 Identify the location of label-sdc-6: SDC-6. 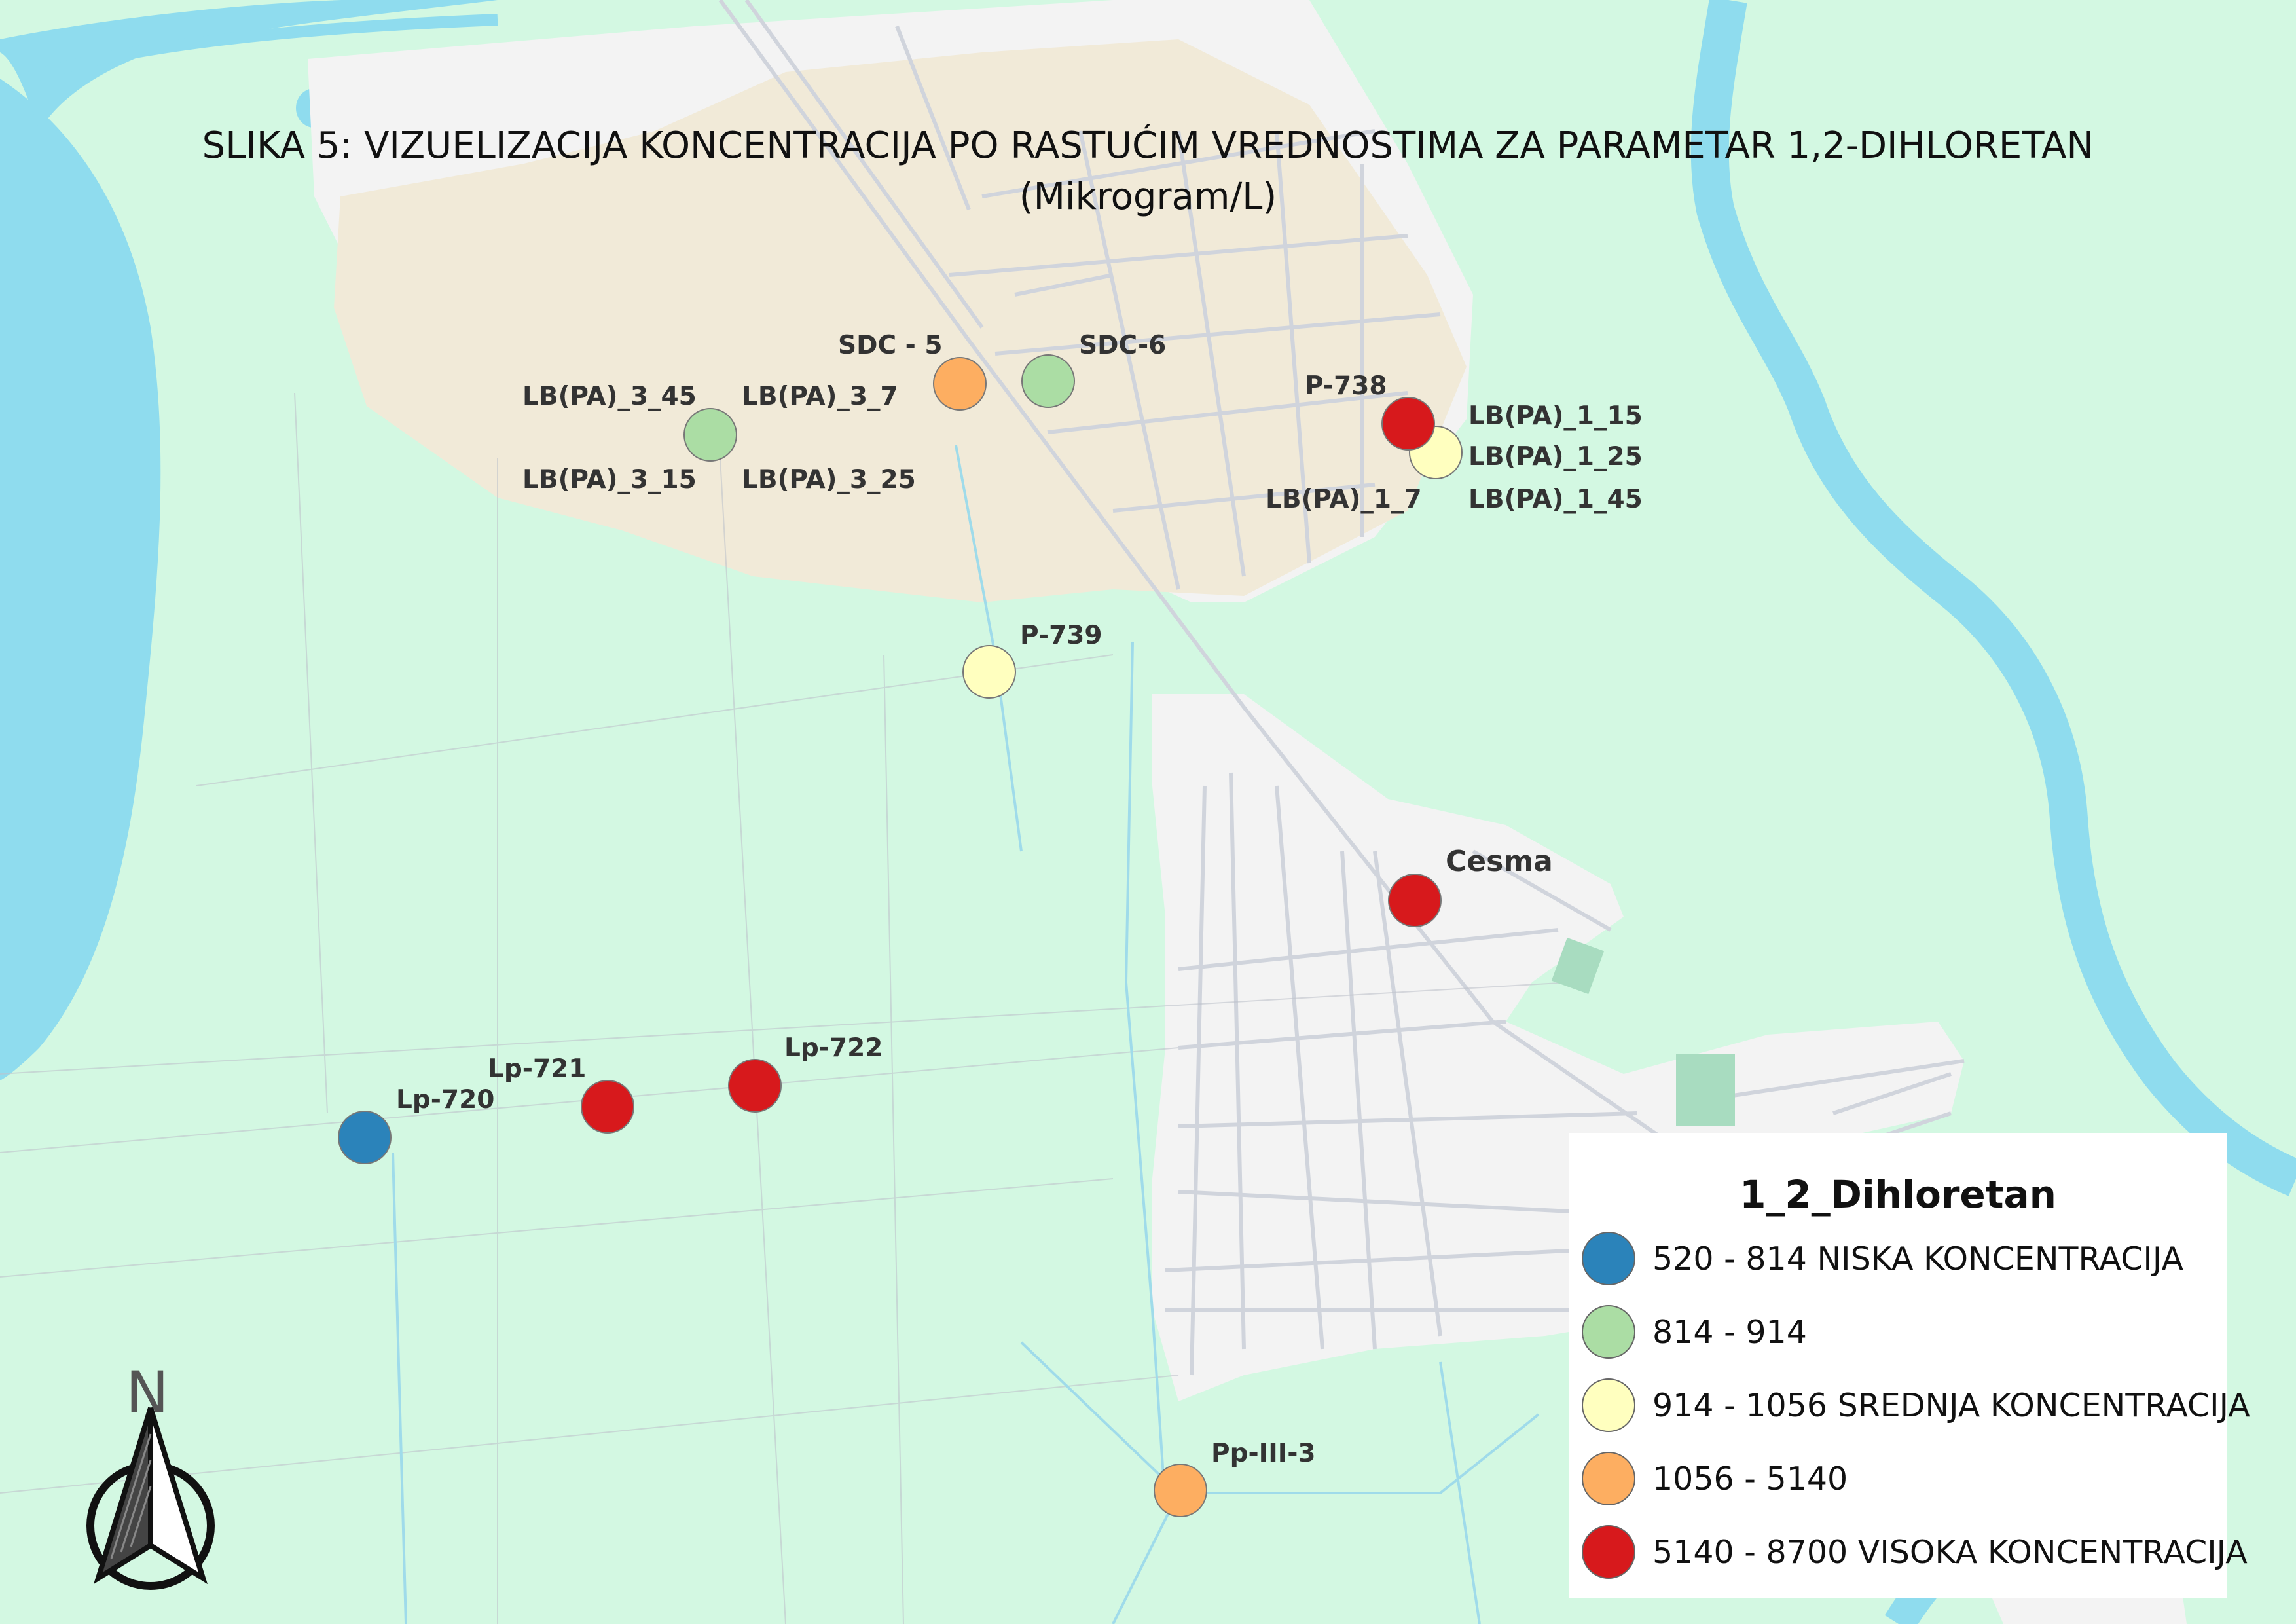
(1123, 345).